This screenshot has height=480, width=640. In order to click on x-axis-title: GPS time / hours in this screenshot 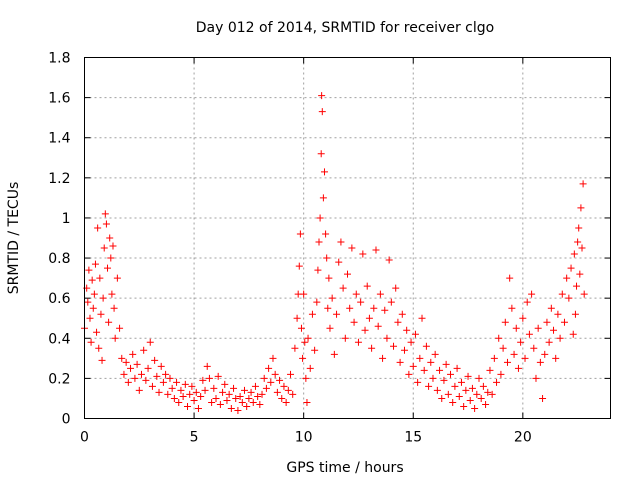, I will do `click(344, 468)`.